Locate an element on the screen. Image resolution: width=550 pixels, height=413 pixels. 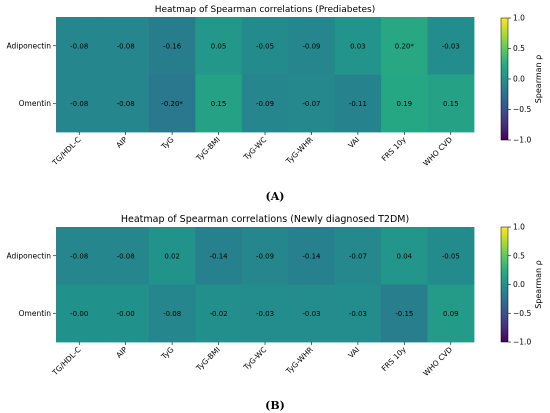
cell-value-label: -0.15 is located at coordinates (404, 314).